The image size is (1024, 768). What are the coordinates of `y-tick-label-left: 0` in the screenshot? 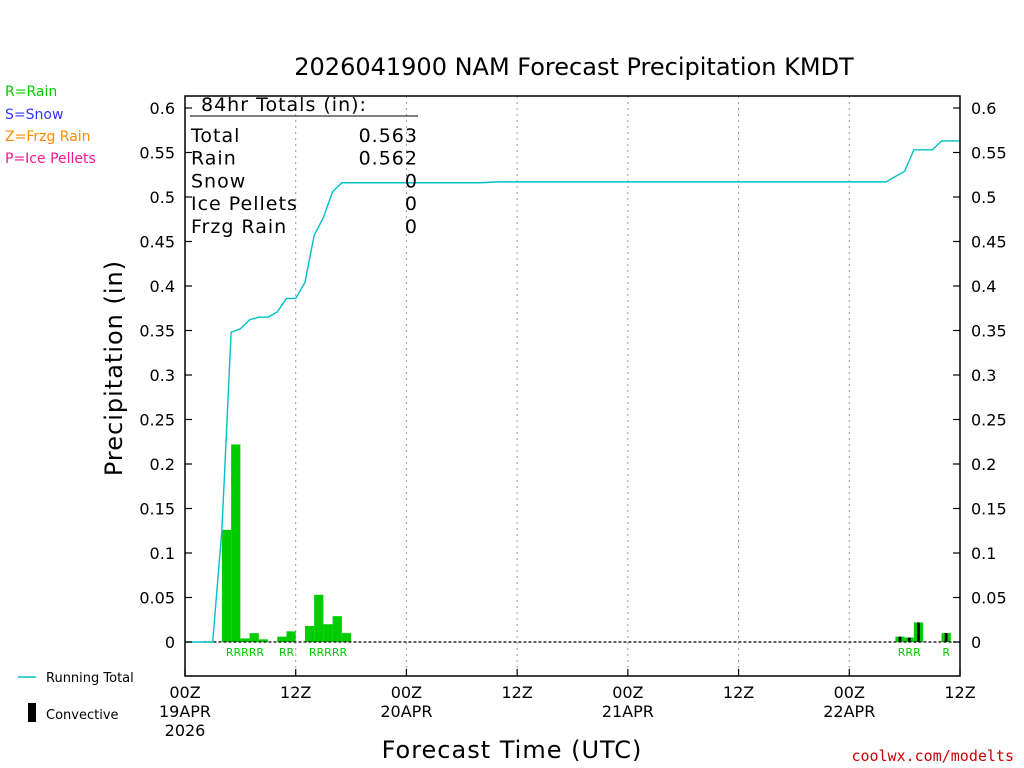 It's located at (170, 642).